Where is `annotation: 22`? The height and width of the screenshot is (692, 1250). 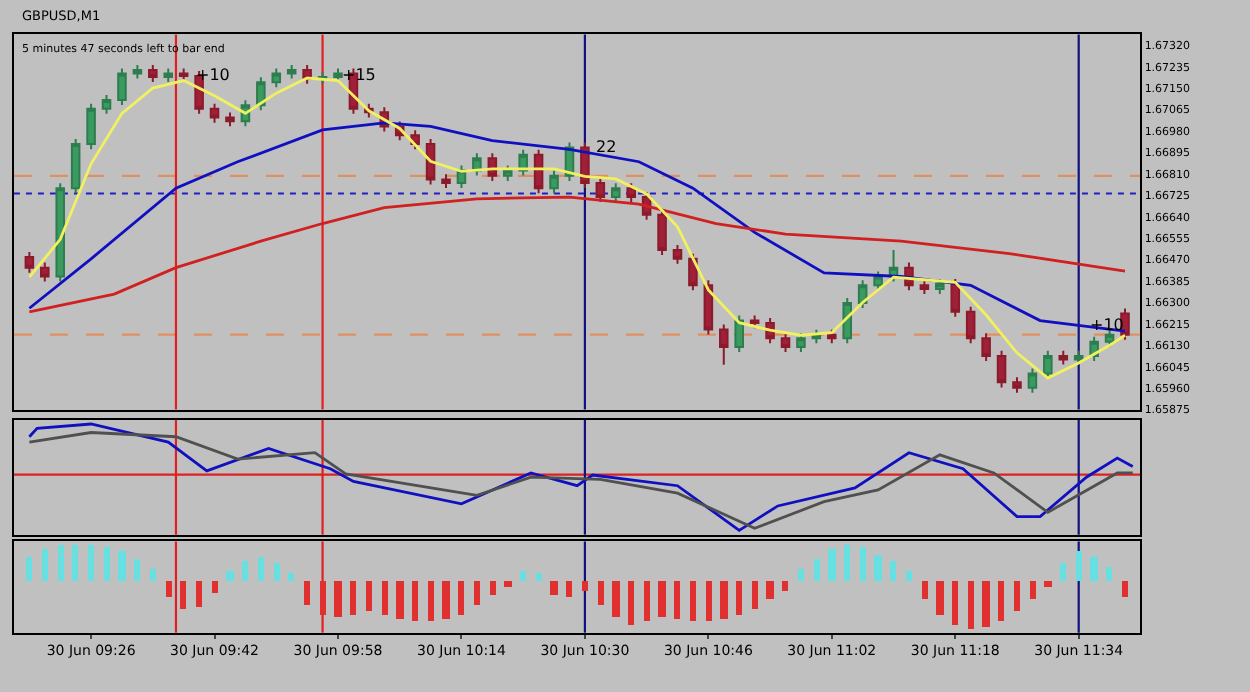
annotation: 22 is located at coordinates (606, 147).